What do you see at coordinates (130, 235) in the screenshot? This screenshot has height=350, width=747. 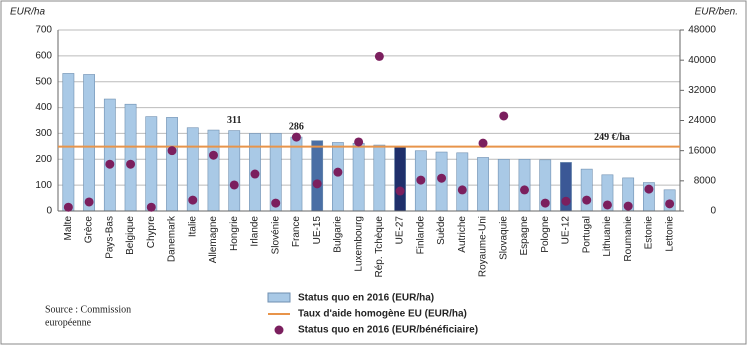 I see `x-tick-label: Belgique` at bounding box center [130, 235].